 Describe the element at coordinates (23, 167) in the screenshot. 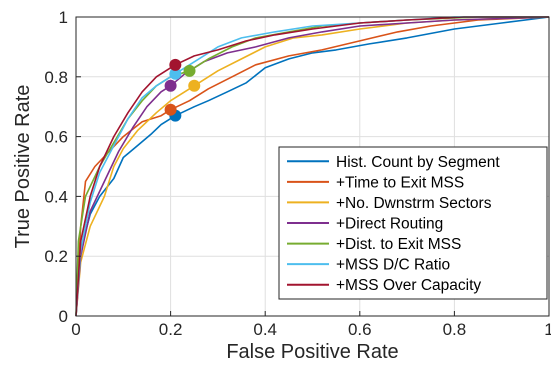

I see `y-axis-label: True Positive Rate` at that location.